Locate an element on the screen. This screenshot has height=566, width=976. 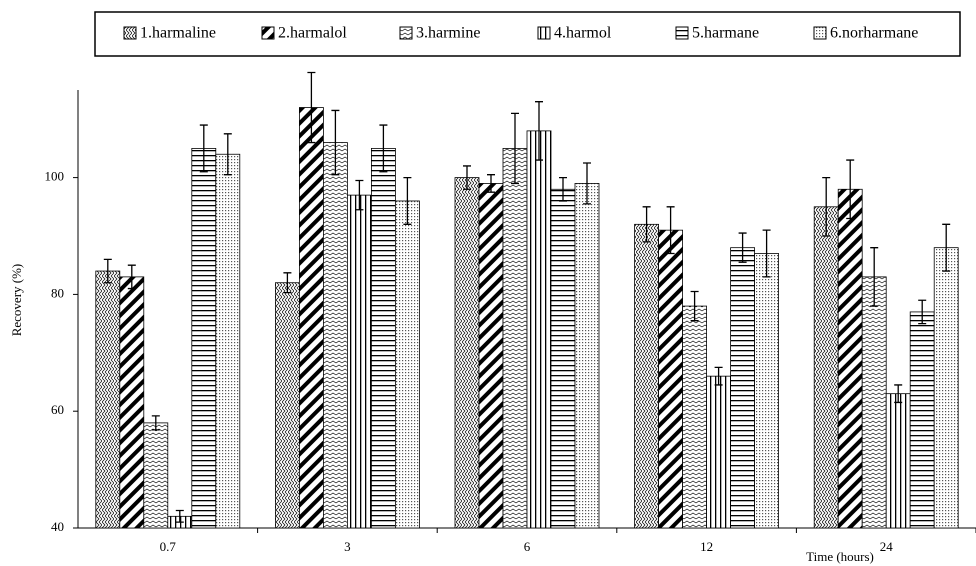
y-tick-label: 80 is located at coordinates (57, 292).